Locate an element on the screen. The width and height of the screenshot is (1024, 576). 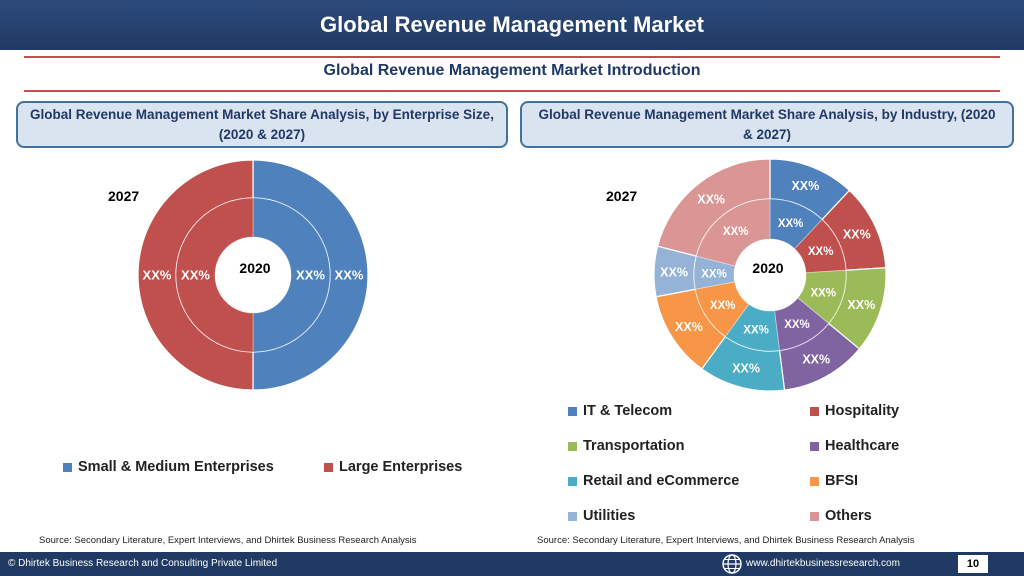
right-outer-ring-label: 2027 is located at coordinates (622, 196).